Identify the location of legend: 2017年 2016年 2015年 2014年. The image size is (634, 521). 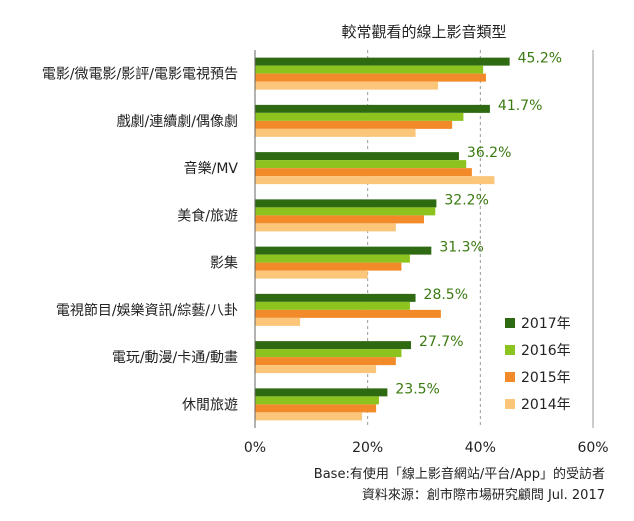
(538, 364).